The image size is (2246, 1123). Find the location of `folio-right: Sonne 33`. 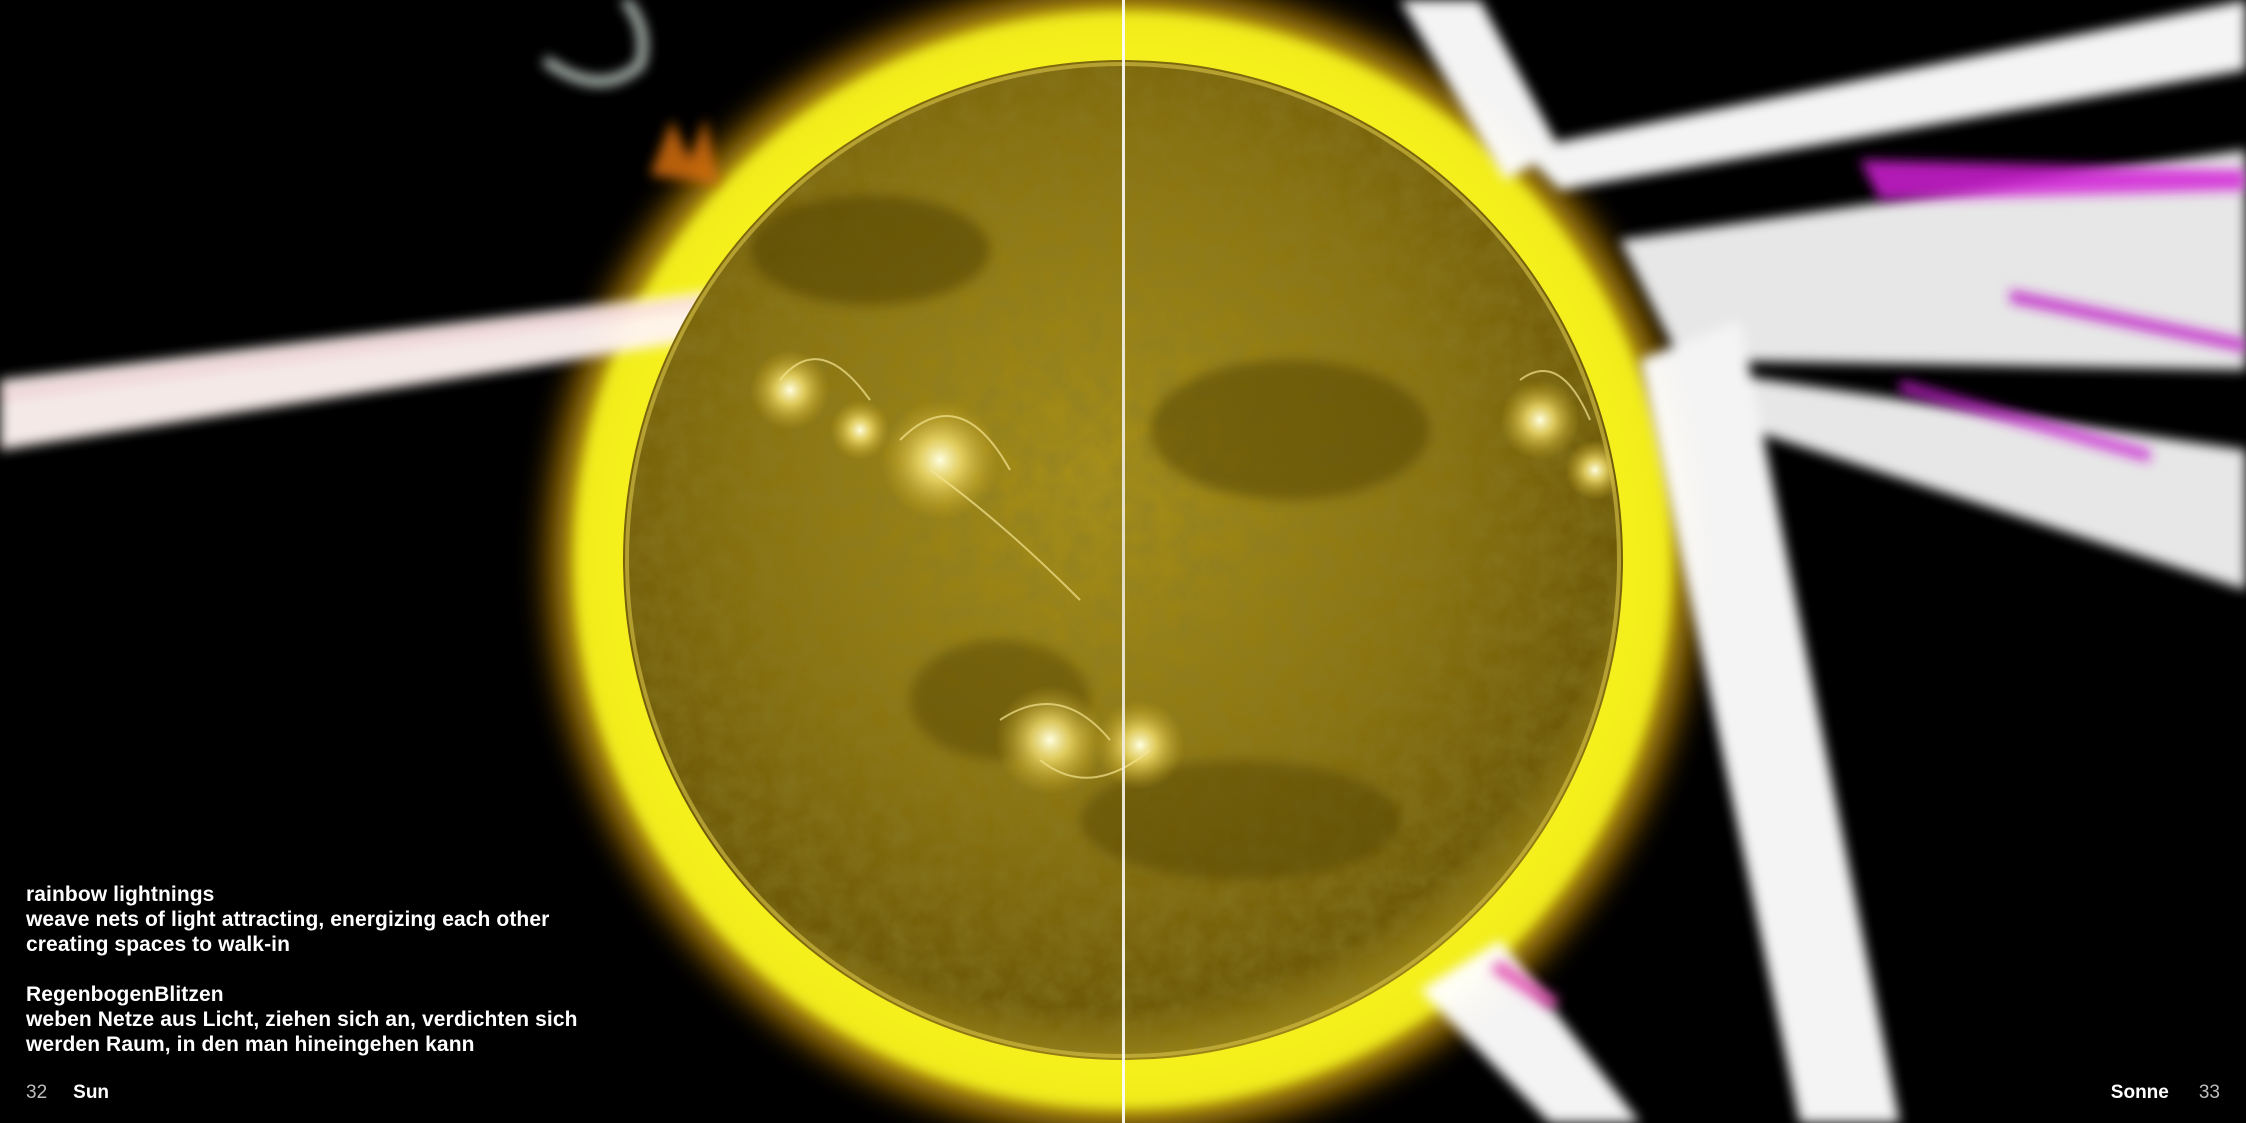

folio-right: Sonne 33 is located at coordinates (2165, 1093).